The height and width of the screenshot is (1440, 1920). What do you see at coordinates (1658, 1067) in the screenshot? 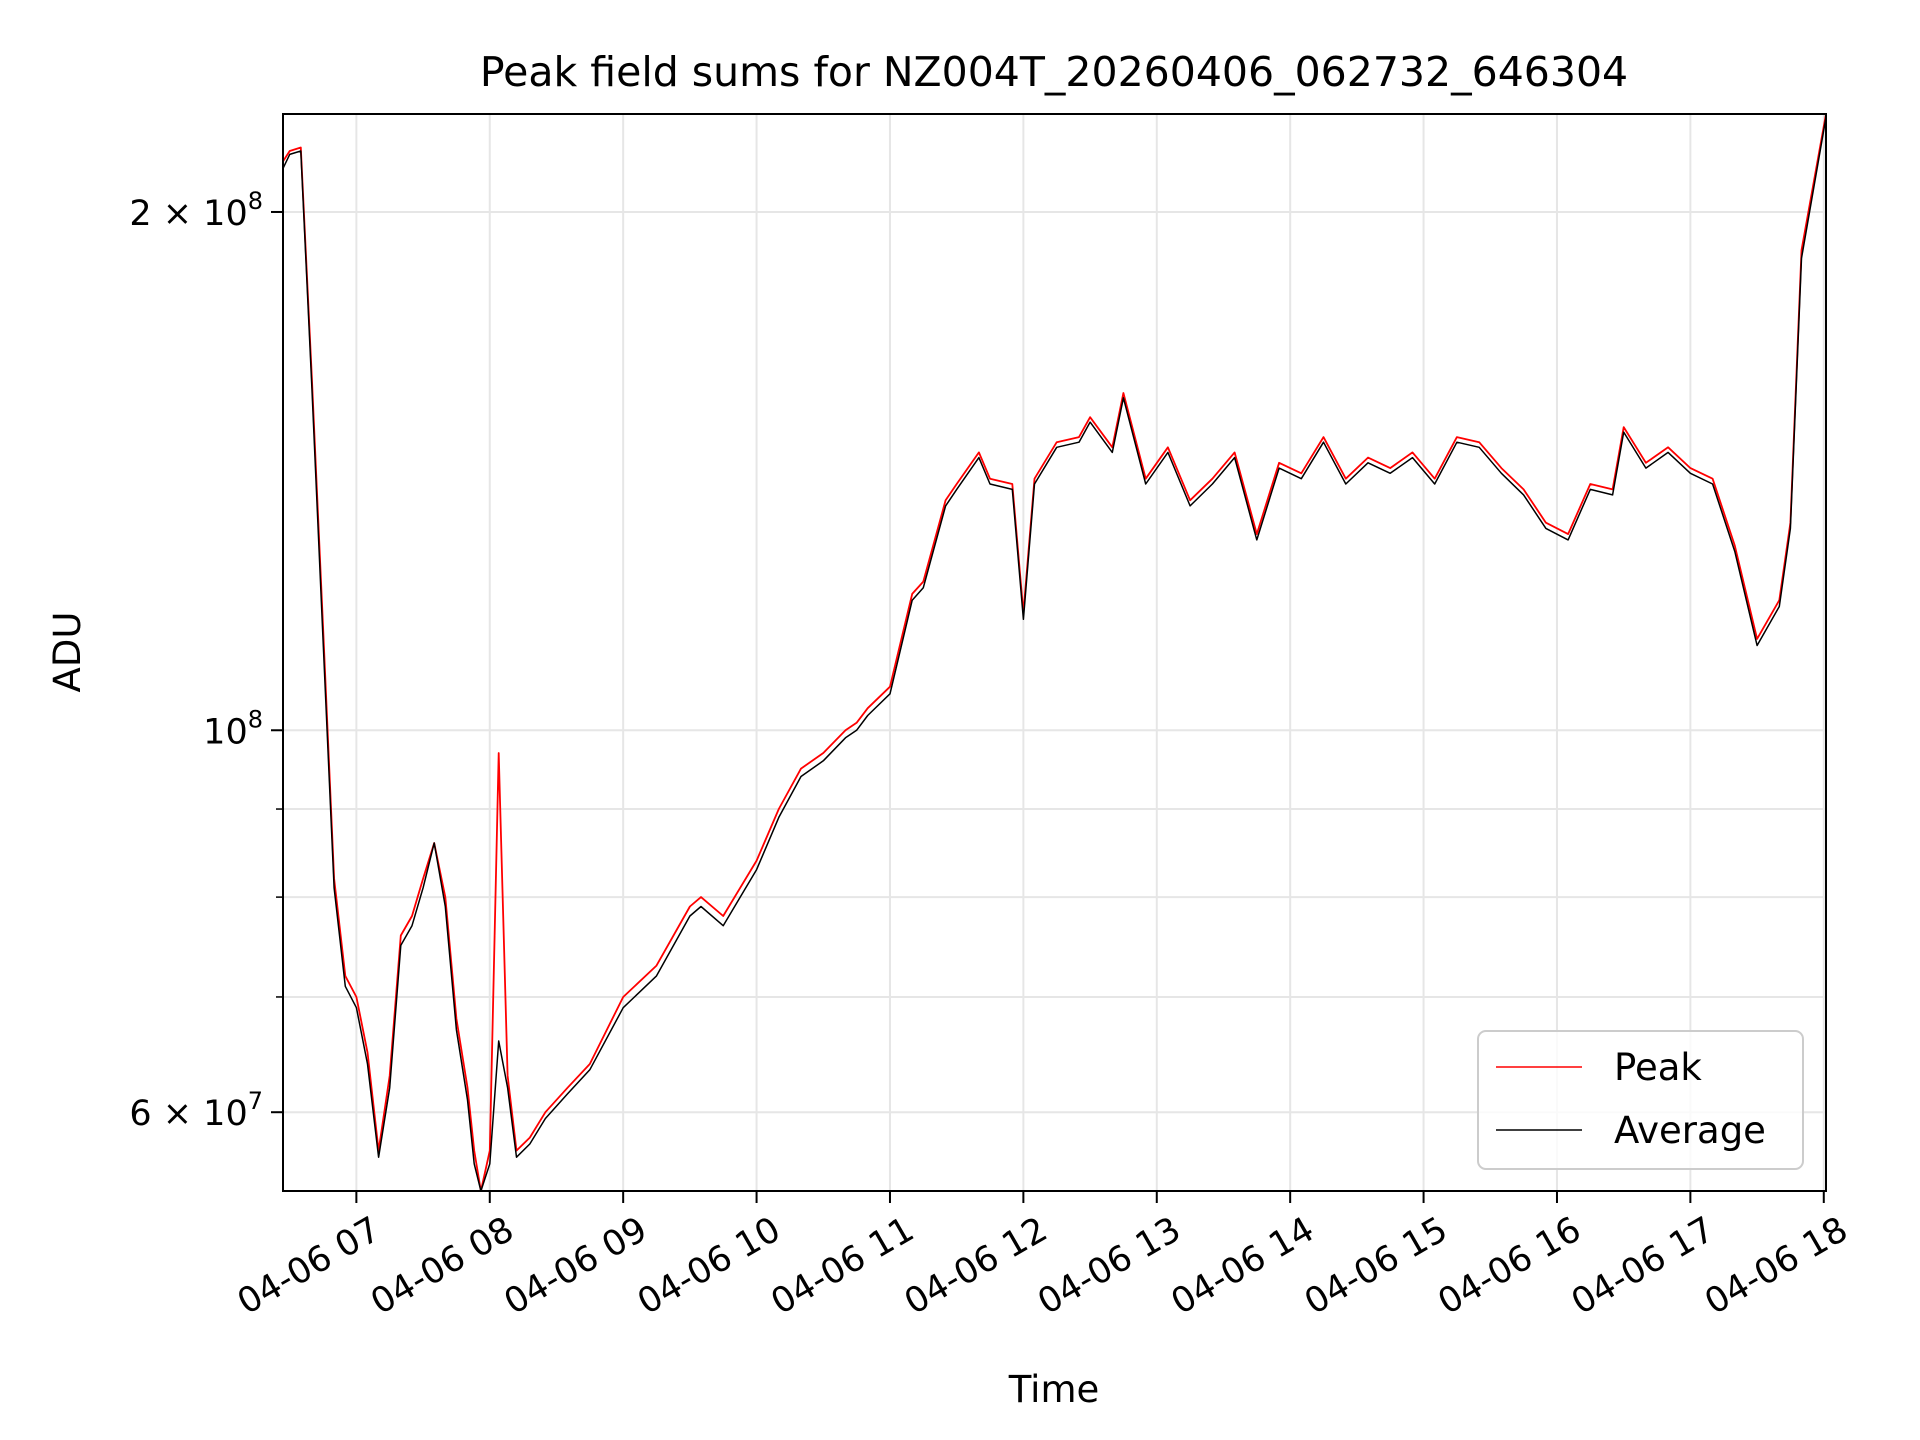
I see `legend-label-peak: Peak` at bounding box center [1658, 1067].